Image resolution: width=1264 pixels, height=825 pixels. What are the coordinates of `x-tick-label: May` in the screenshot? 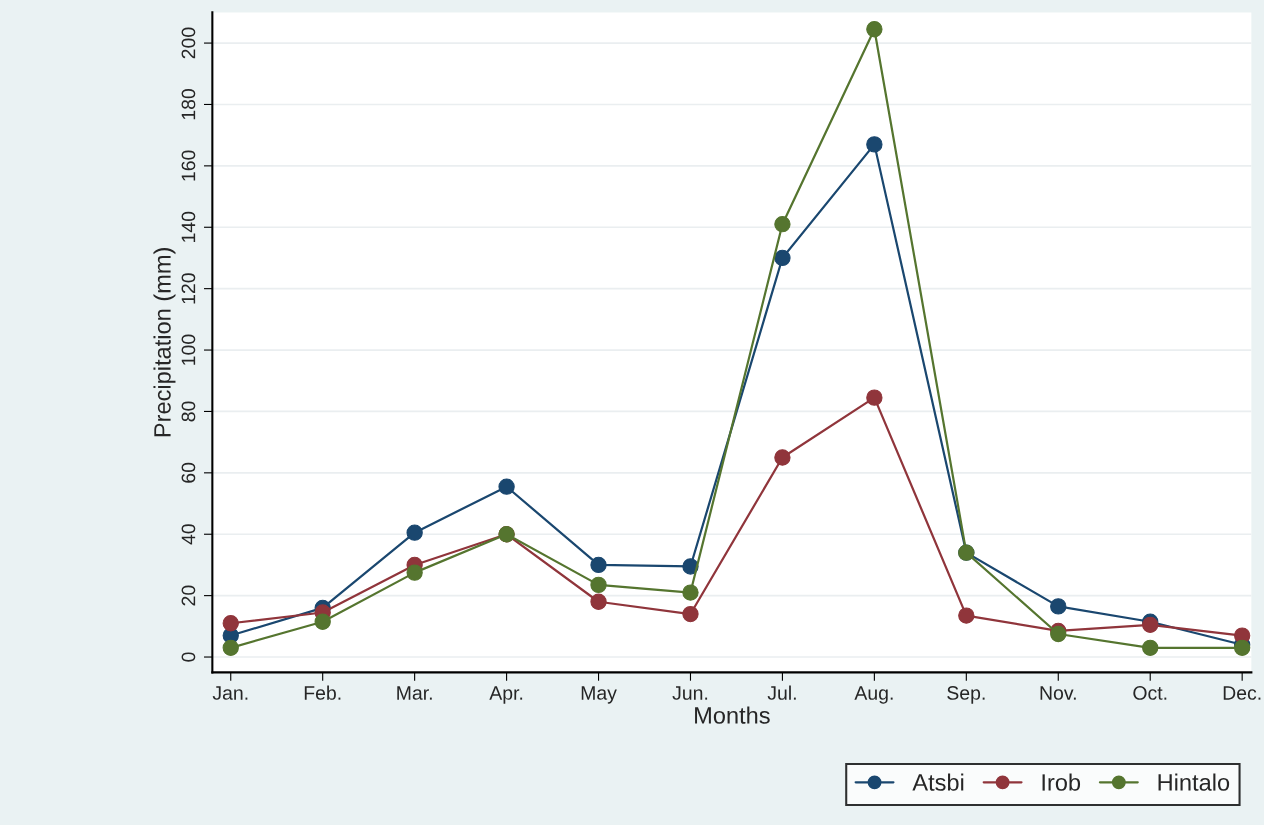 It's located at (599, 695).